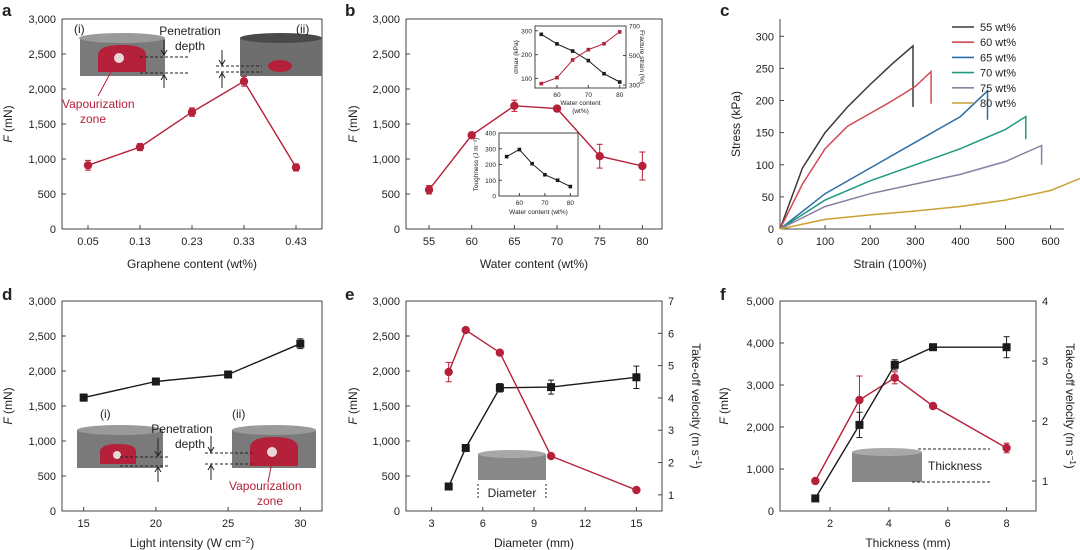 Image resolution: width=1080 pixels, height=550 pixels. Describe the element at coordinates (228, 524) in the screenshot. I see `x-tick-label: 25` at that location.